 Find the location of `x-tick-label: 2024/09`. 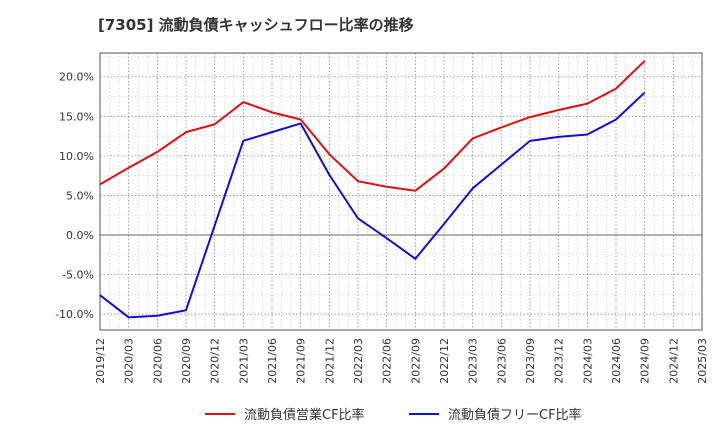

x-tick-label: 2024/09 is located at coordinates (645, 361).